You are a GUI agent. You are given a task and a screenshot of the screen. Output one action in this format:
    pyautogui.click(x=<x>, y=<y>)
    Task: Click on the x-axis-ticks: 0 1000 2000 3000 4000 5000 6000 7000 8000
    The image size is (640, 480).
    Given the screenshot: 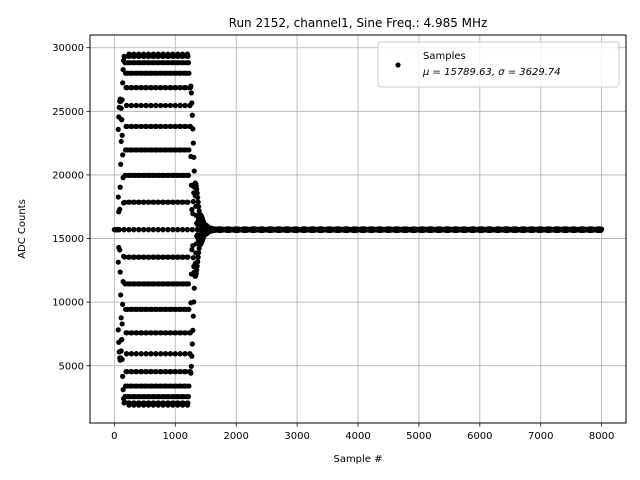 What is the action you would take?
    pyautogui.click(x=362, y=432)
    